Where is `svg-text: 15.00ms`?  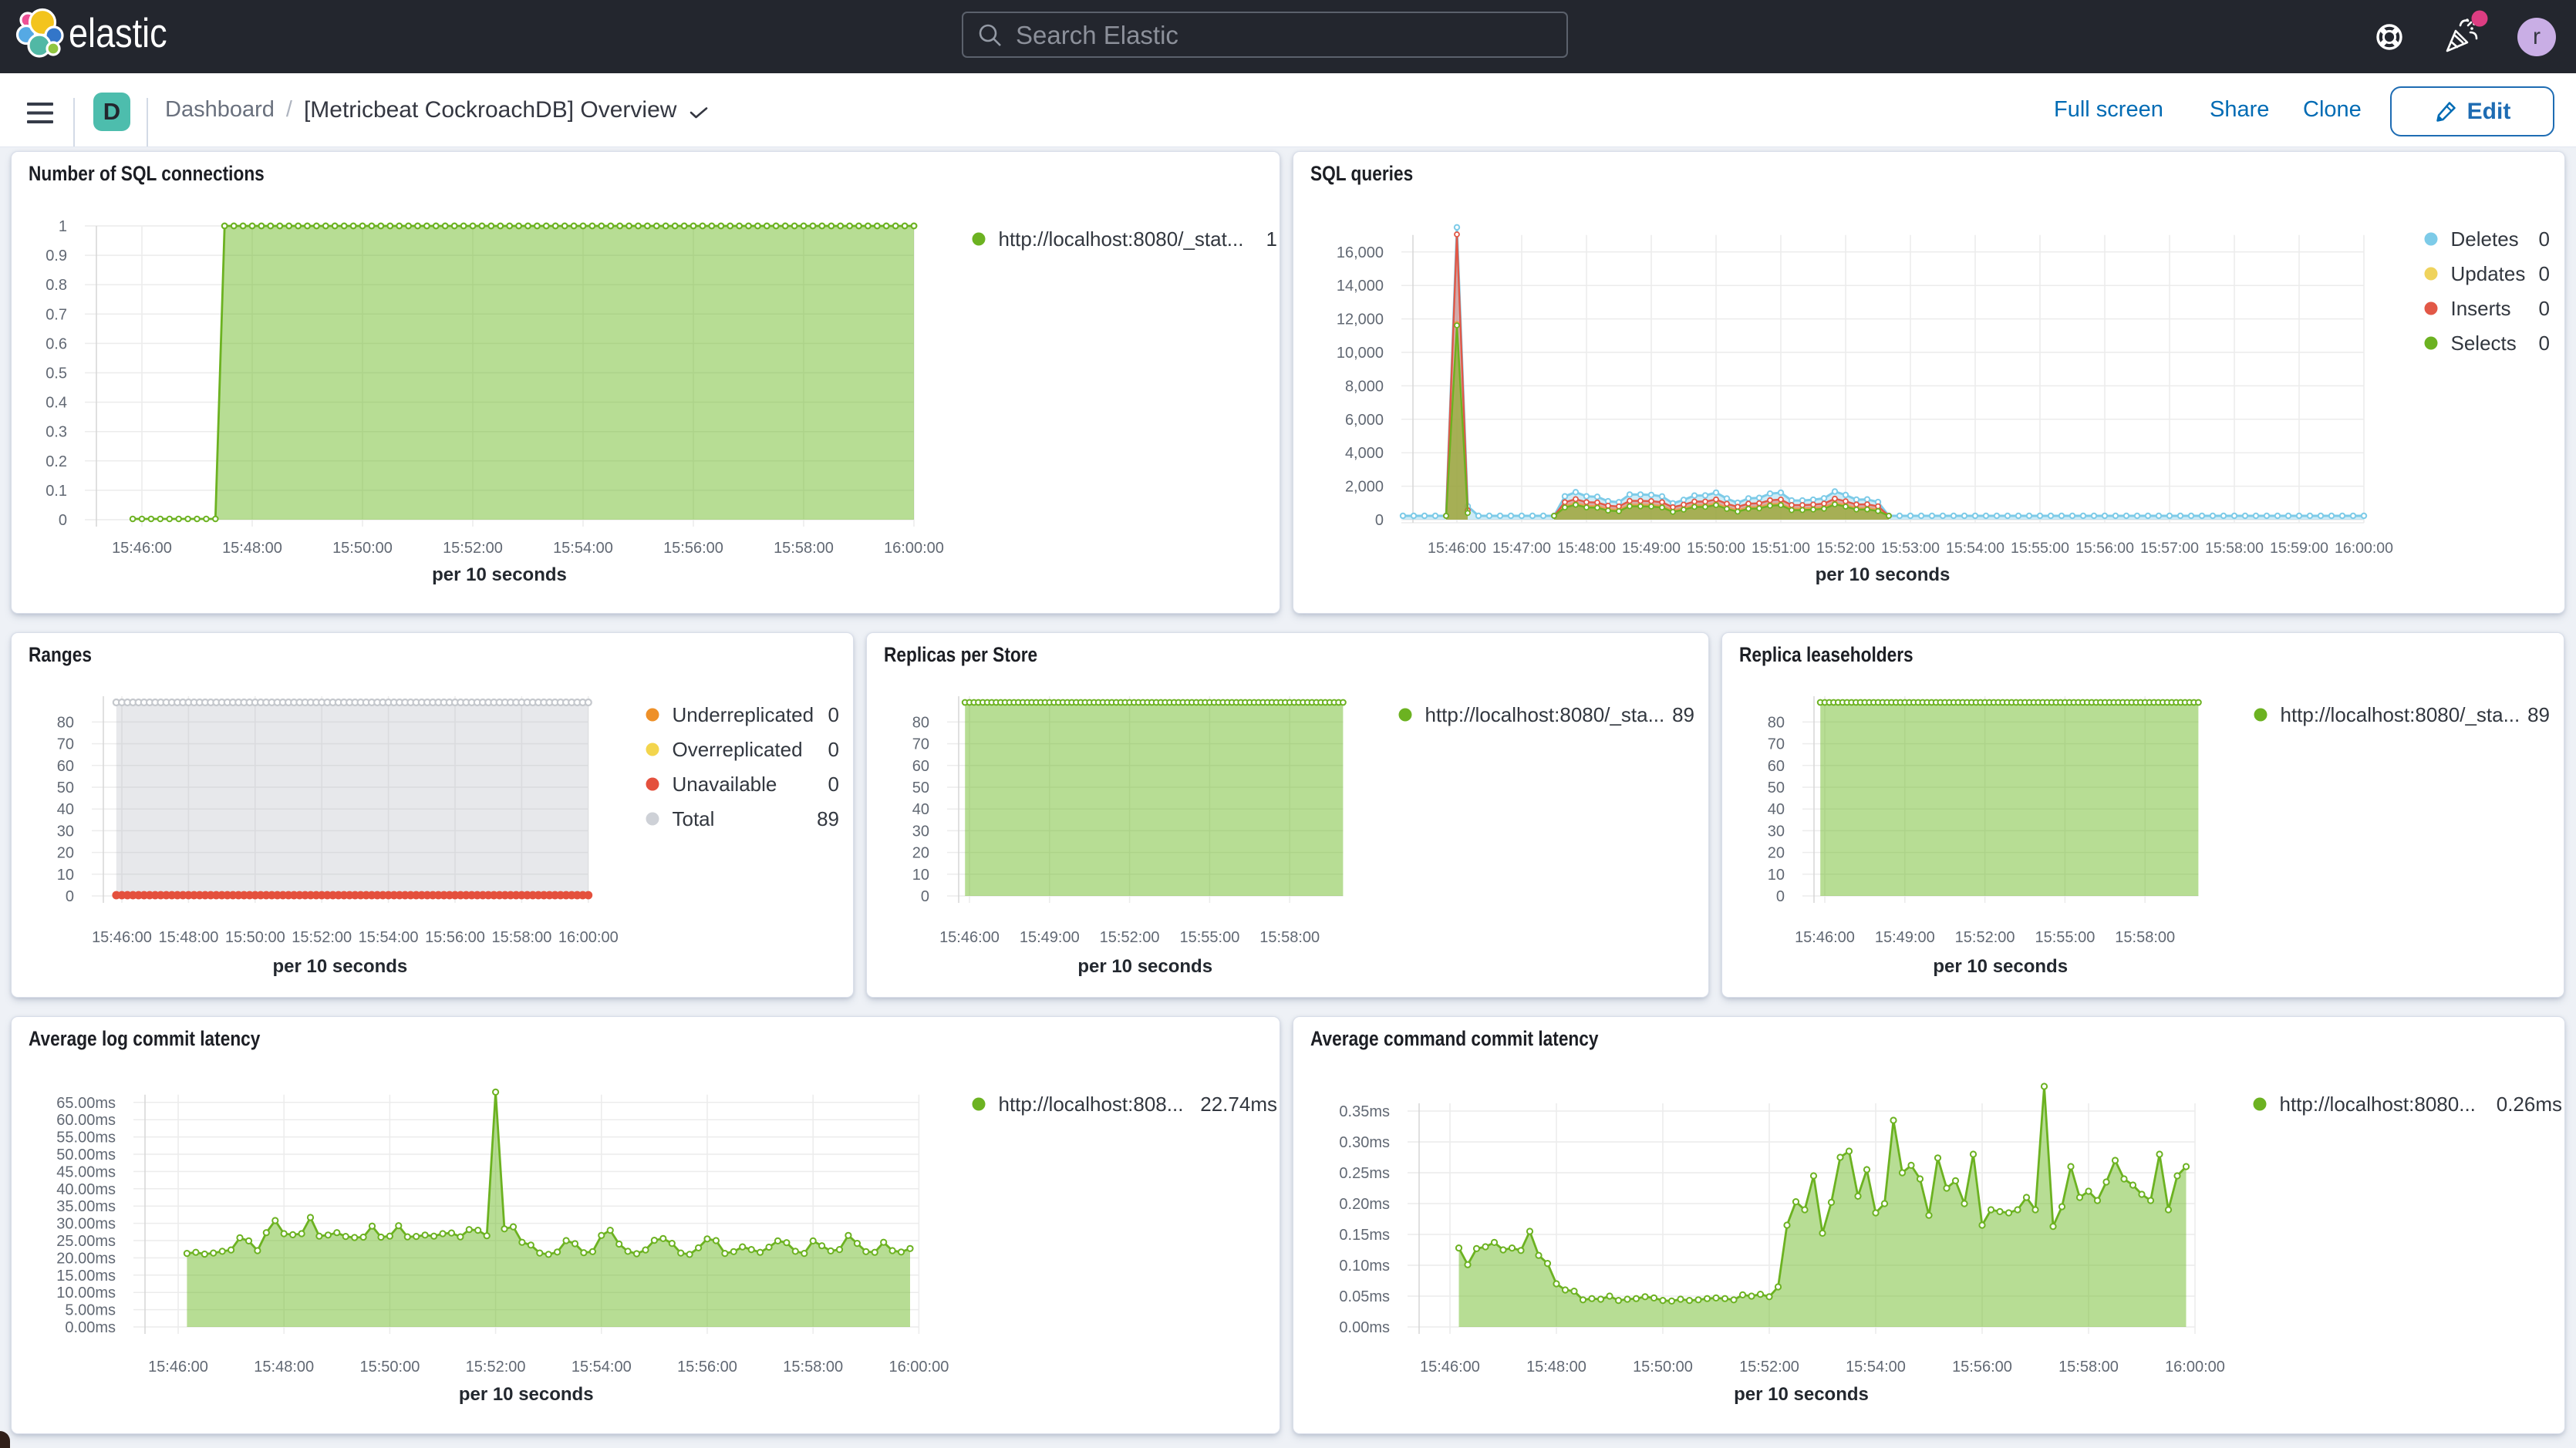
svg-text: 15.00ms is located at coordinates (86, 1276).